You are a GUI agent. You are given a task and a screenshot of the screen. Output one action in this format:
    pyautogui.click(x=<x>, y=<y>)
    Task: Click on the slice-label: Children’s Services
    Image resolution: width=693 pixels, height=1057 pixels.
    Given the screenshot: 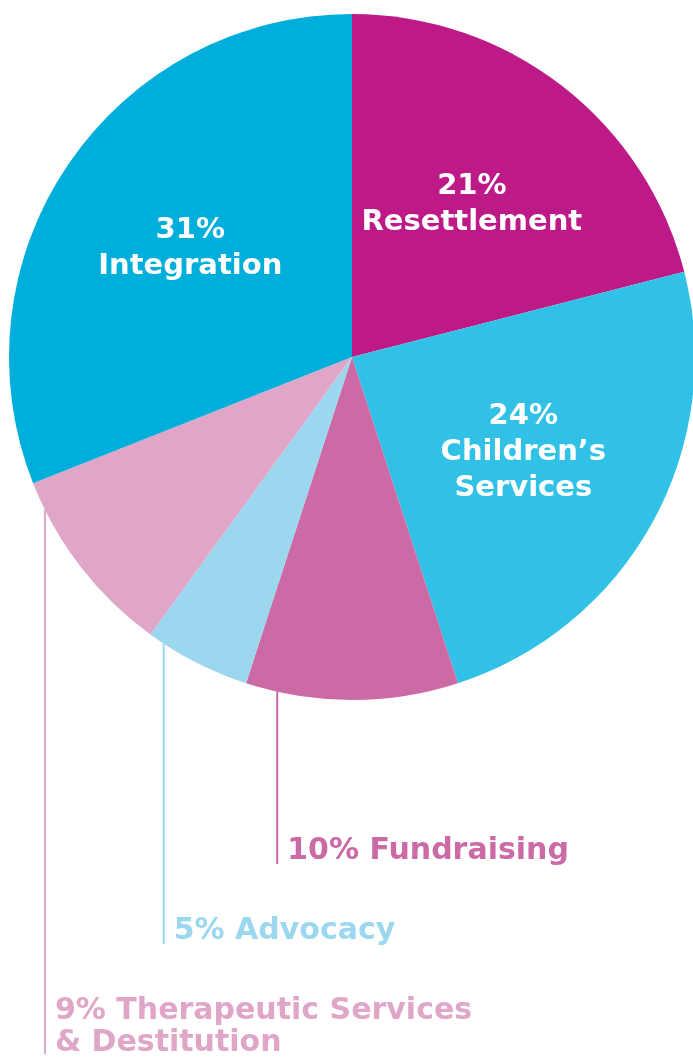 What is the action you would take?
    pyautogui.click(x=523, y=468)
    